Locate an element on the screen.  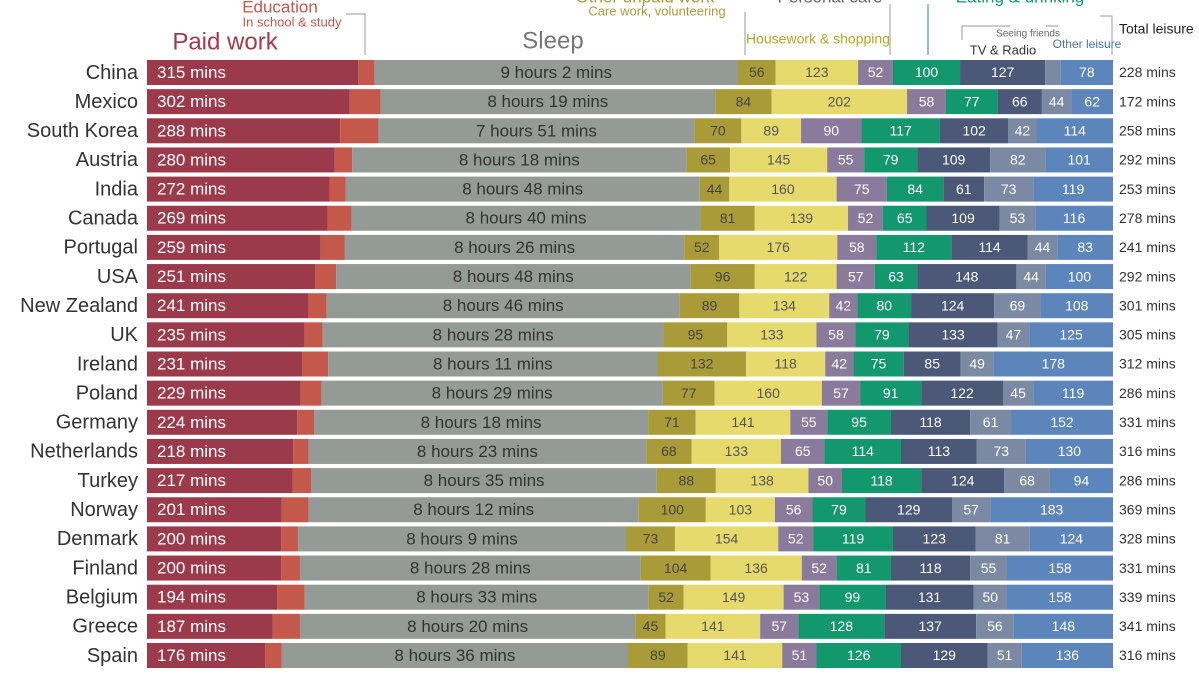
value-label: 53 is located at coordinates (802, 597).